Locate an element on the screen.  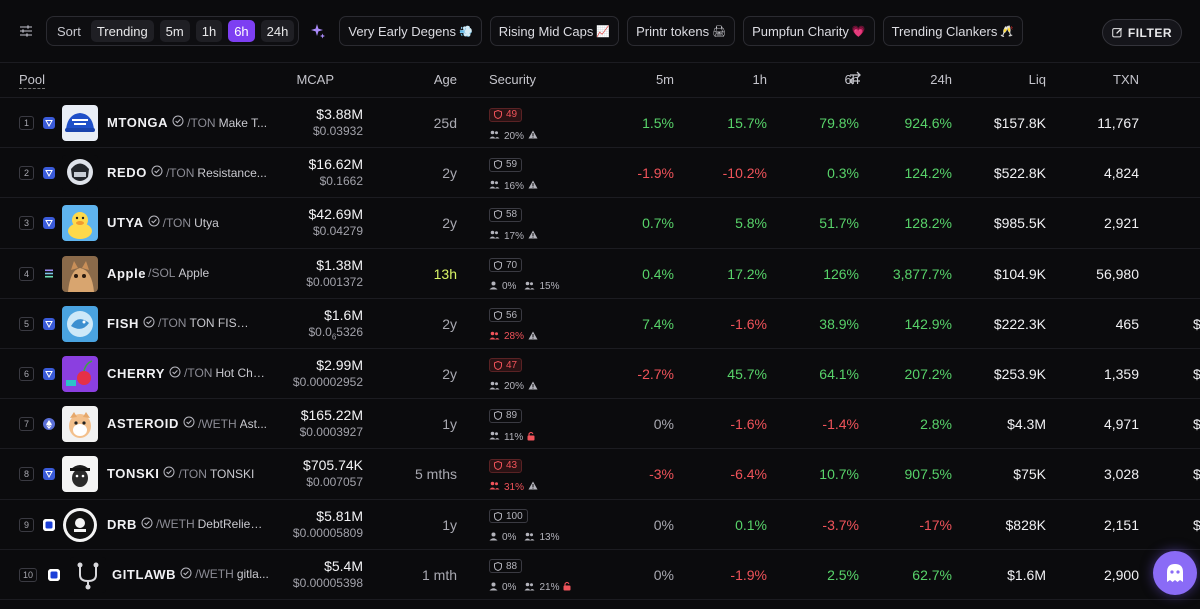
security-cell: 59 16% is located at coordinates (513, 174).